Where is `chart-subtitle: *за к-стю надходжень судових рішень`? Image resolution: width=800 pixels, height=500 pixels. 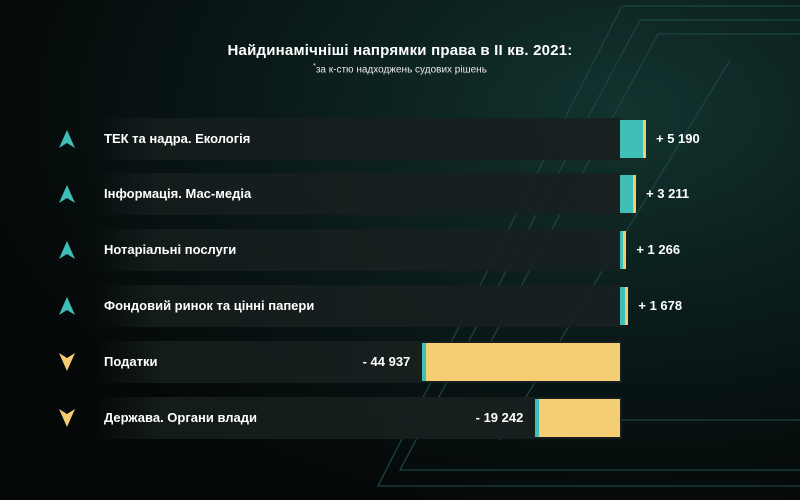
chart-subtitle: *за к-стю надходжень судових рішень is located at coordinates (400, 69).